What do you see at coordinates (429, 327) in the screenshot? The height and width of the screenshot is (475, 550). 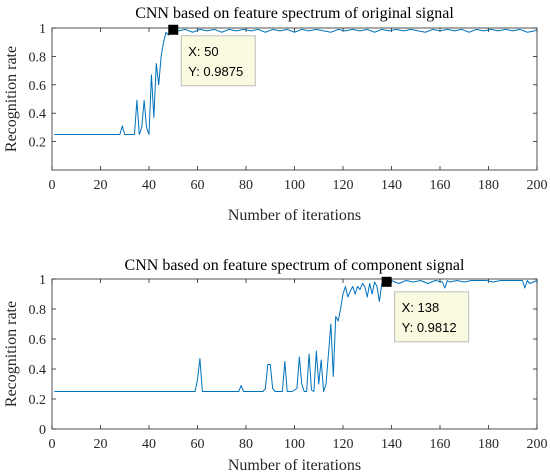 I see `datatip-y: Y: 0.9812` at bounding box center [429, 327].